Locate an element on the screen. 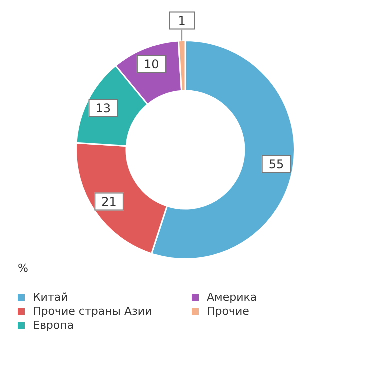 This screenshot has height=375, width=371. data-label: 10 is located at coordinates (152, 64).